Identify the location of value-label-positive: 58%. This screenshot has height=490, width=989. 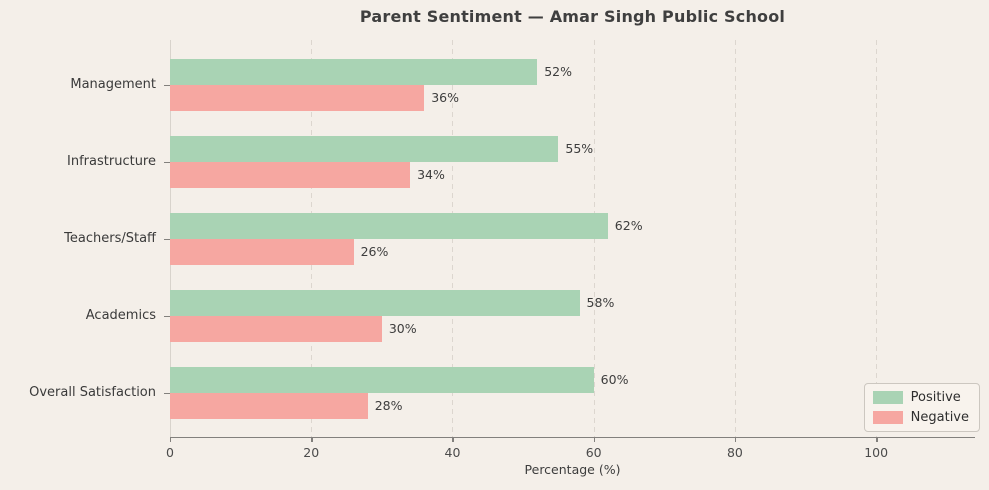
(600, 302).